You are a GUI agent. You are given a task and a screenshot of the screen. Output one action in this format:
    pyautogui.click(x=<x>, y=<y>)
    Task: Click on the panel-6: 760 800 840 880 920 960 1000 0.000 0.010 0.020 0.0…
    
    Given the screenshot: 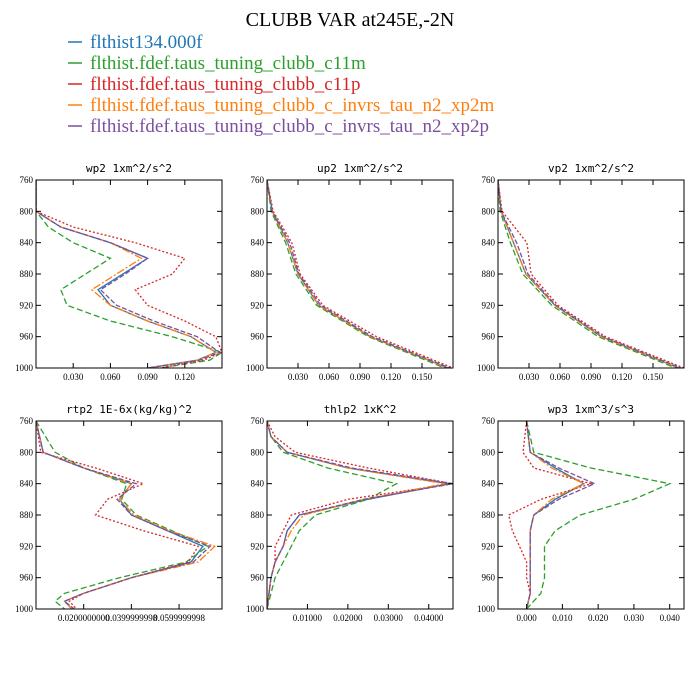 What is the action you would take?
    pyautogui.click(x=581, y=513)
    